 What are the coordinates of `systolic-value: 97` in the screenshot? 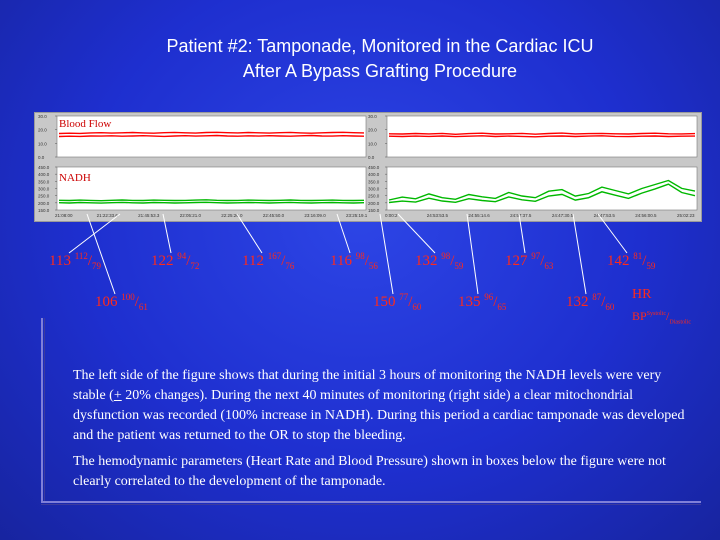 It's located at (536, 256).